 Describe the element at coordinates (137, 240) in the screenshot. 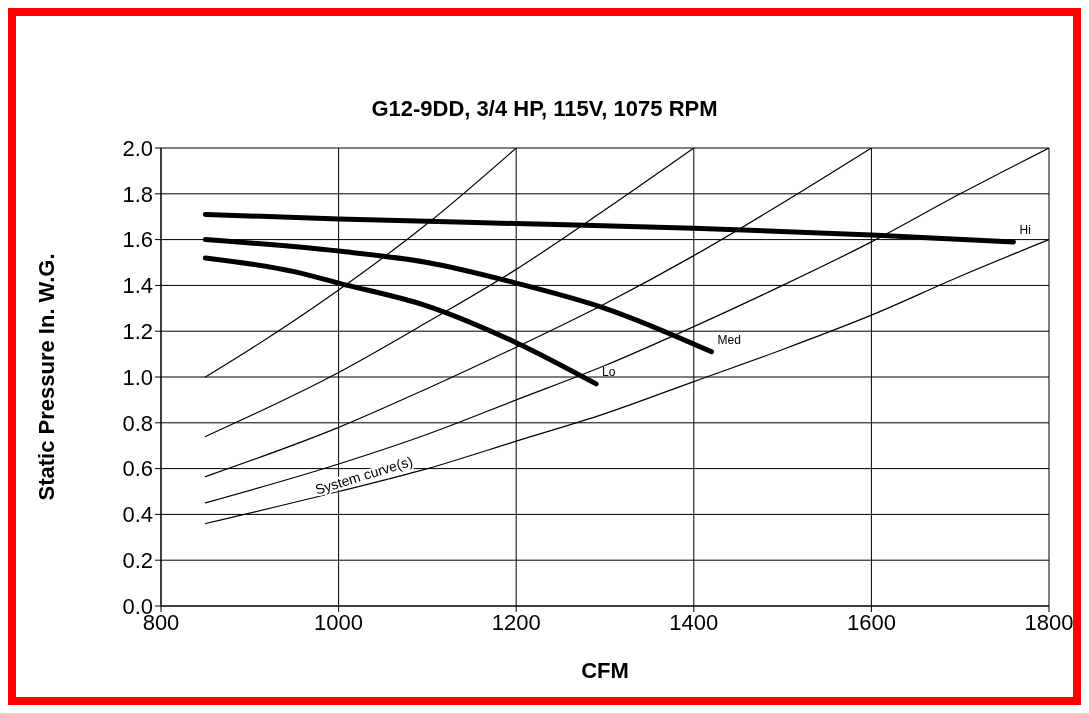

I see `y-tick-label: 1.6` at that location.